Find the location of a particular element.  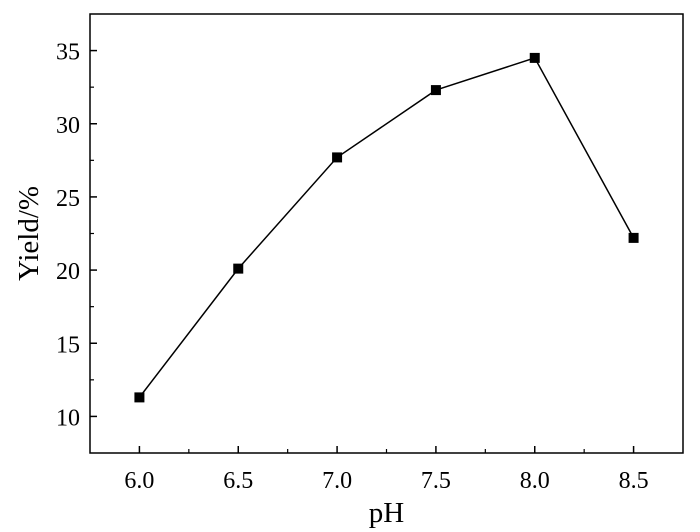

x-tick-label: 7.5 is located at coordinates (436, 481).